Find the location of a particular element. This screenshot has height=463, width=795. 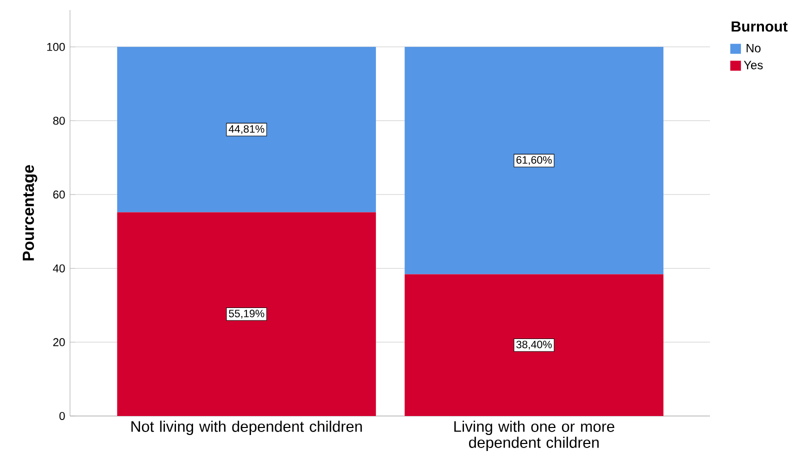

y-tick-label: 80 is located at coordinates (59, 120).